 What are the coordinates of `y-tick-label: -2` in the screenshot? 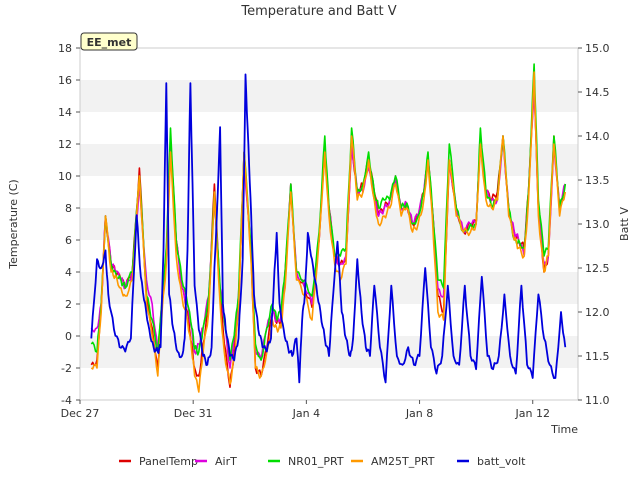 It's located at (66, 368).